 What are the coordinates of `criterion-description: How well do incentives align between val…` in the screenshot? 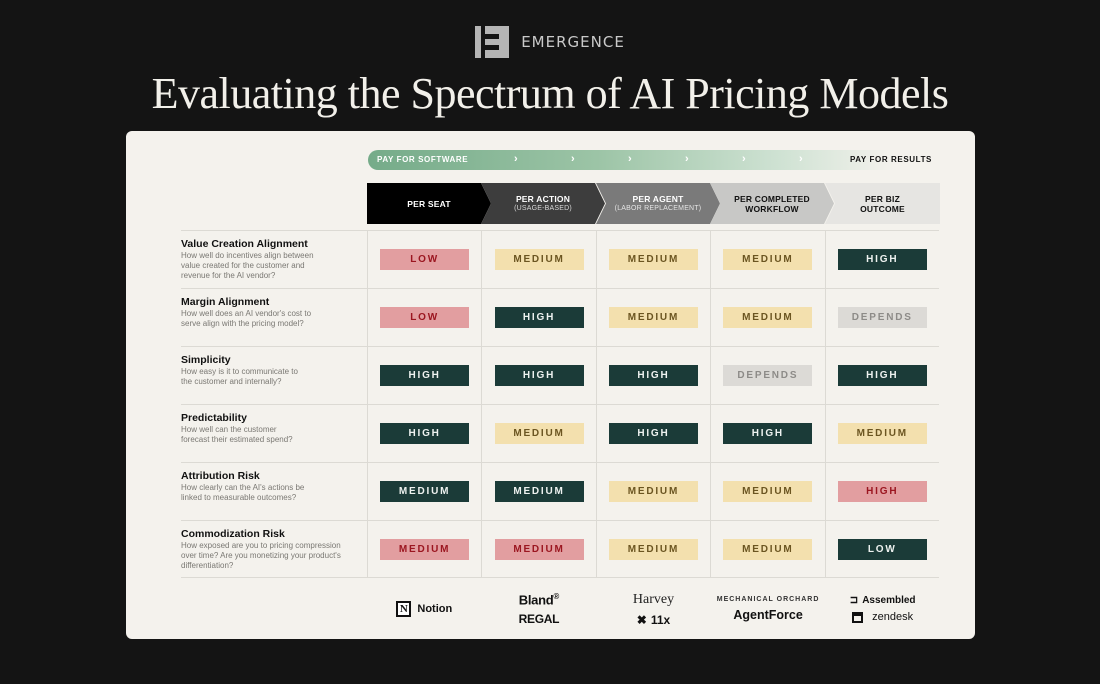 It's located at (247, 265).